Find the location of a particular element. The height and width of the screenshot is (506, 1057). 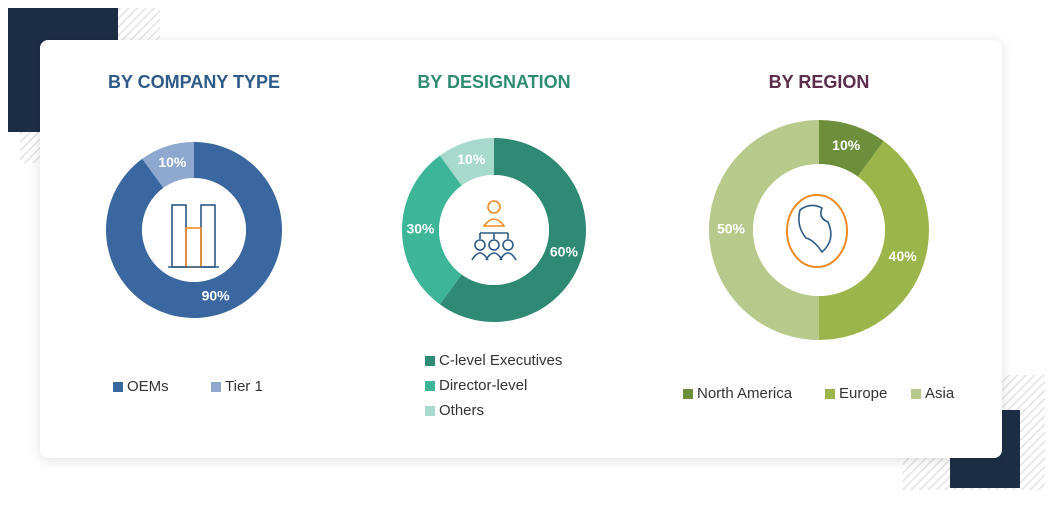

data-label: 60% is located at coordinates (564, 251).